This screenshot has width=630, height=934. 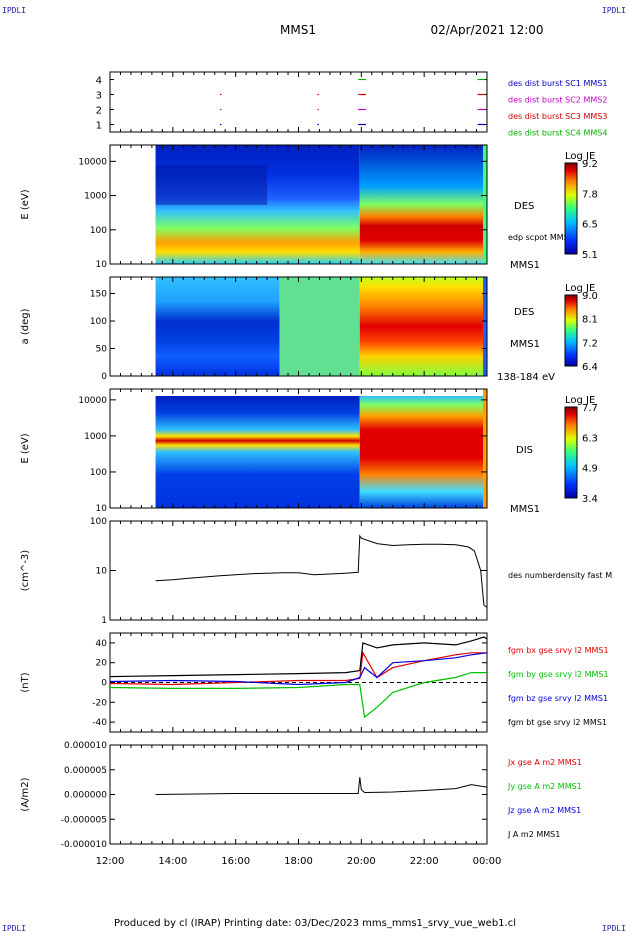 I want to click on corner-label-bottom-right: IPDLI, so click(x=613, y=928).